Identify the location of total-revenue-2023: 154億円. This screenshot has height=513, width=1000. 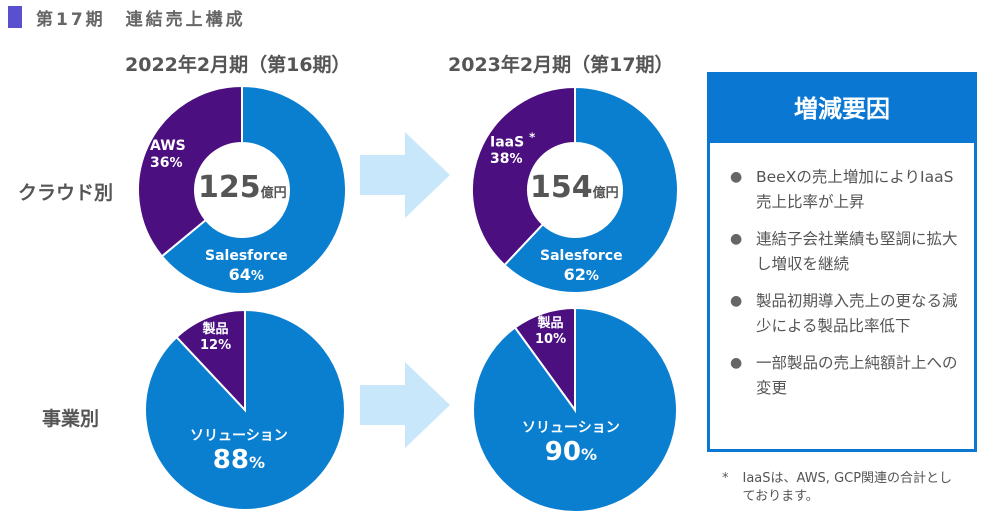
(574, 187).